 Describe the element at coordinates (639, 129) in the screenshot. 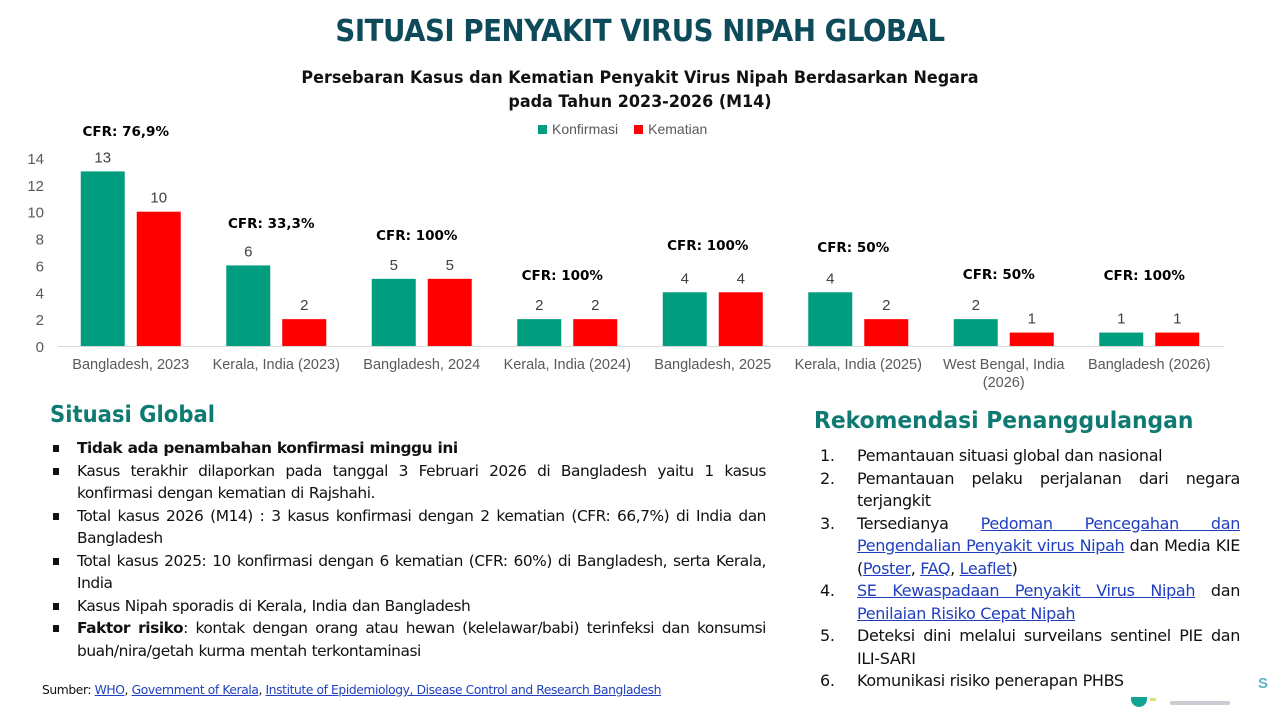

I see `legend-swatch-kematian` at that location.